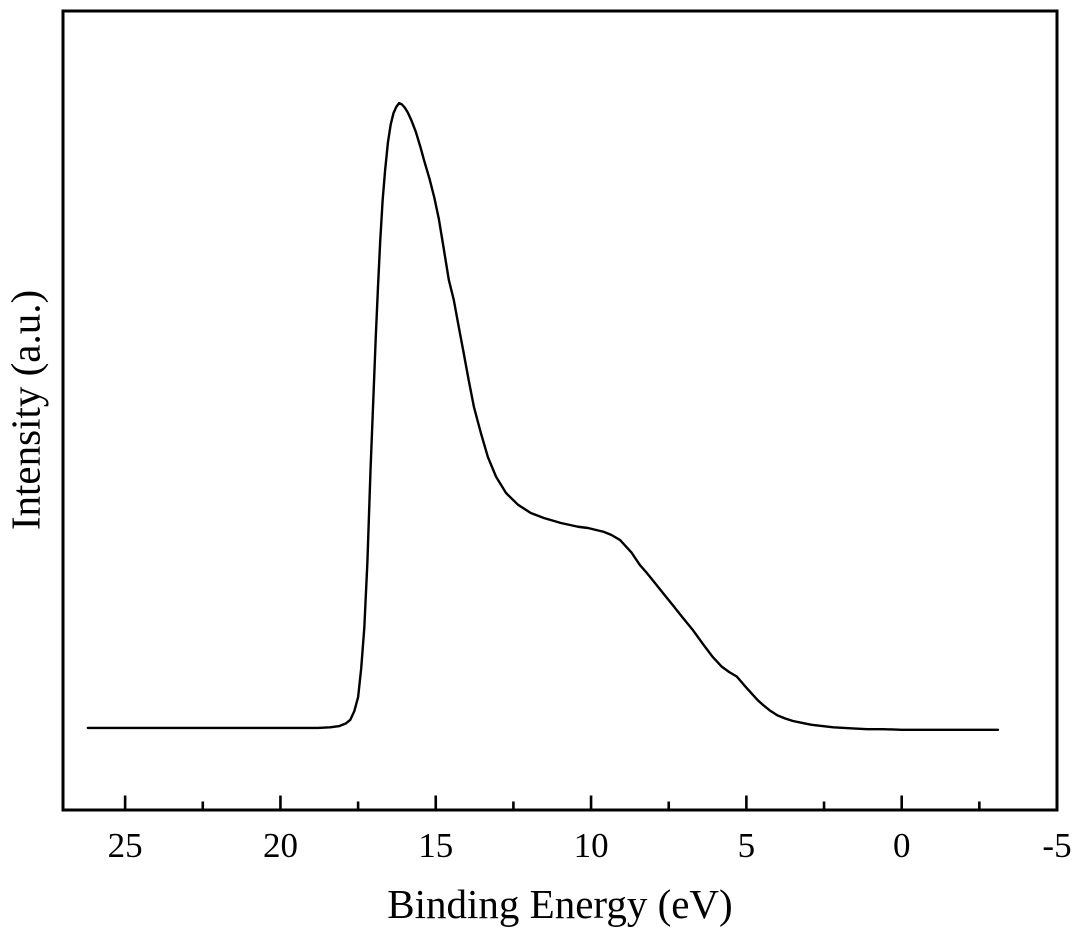 The image size is (1080, 942). What do you see at coordinates (901, 845) in the screenshot?
I see `x-tick-label-0: 0` at bounding box center [901, 845].